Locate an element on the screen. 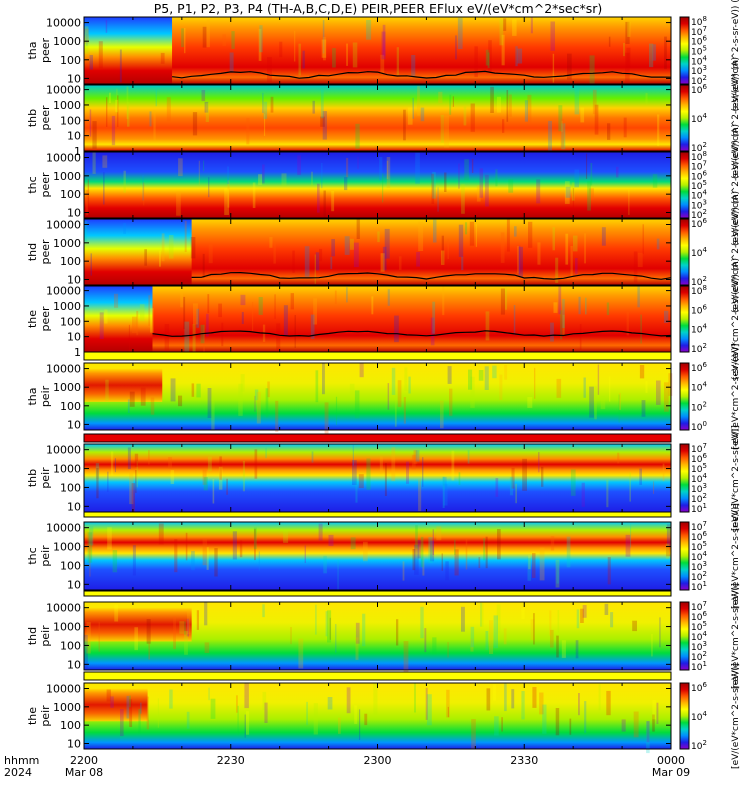 The height and width of the screenshot is (800, 750). colorbar-tick-label: 10⁵ is located at coordinates (699, 51).